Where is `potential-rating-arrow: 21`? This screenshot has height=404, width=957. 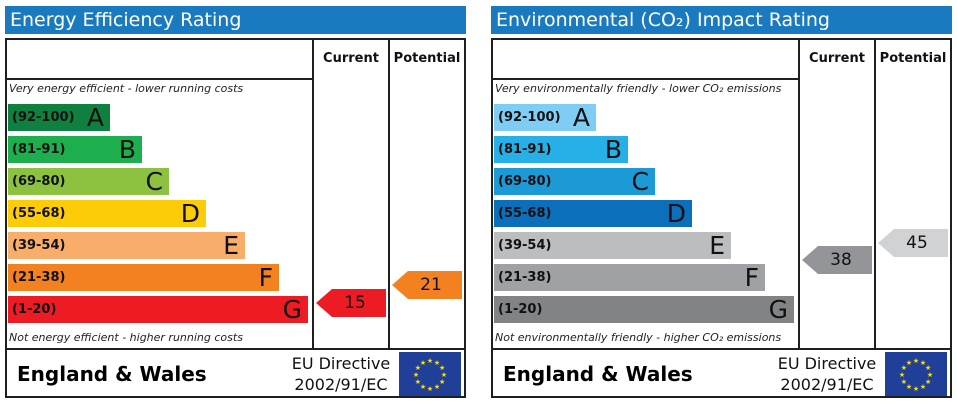 potential-rating-arrow: 21 is located at coordinates (427, 285).